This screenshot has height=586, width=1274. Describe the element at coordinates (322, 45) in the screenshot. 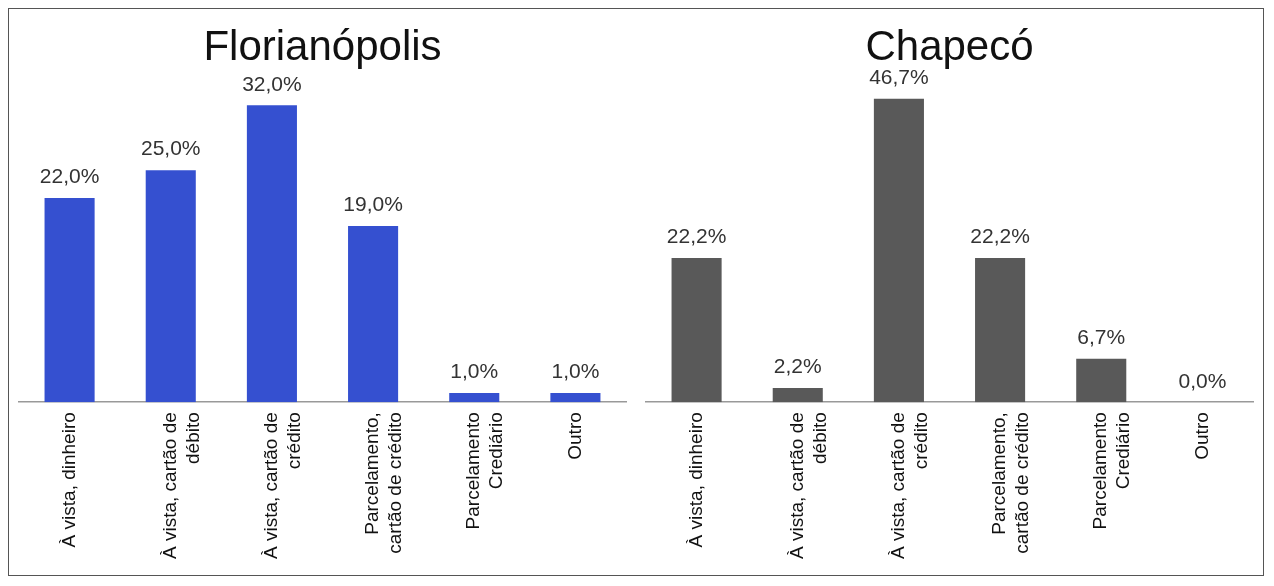

I see `chart-title: Florianópolis` at that location.